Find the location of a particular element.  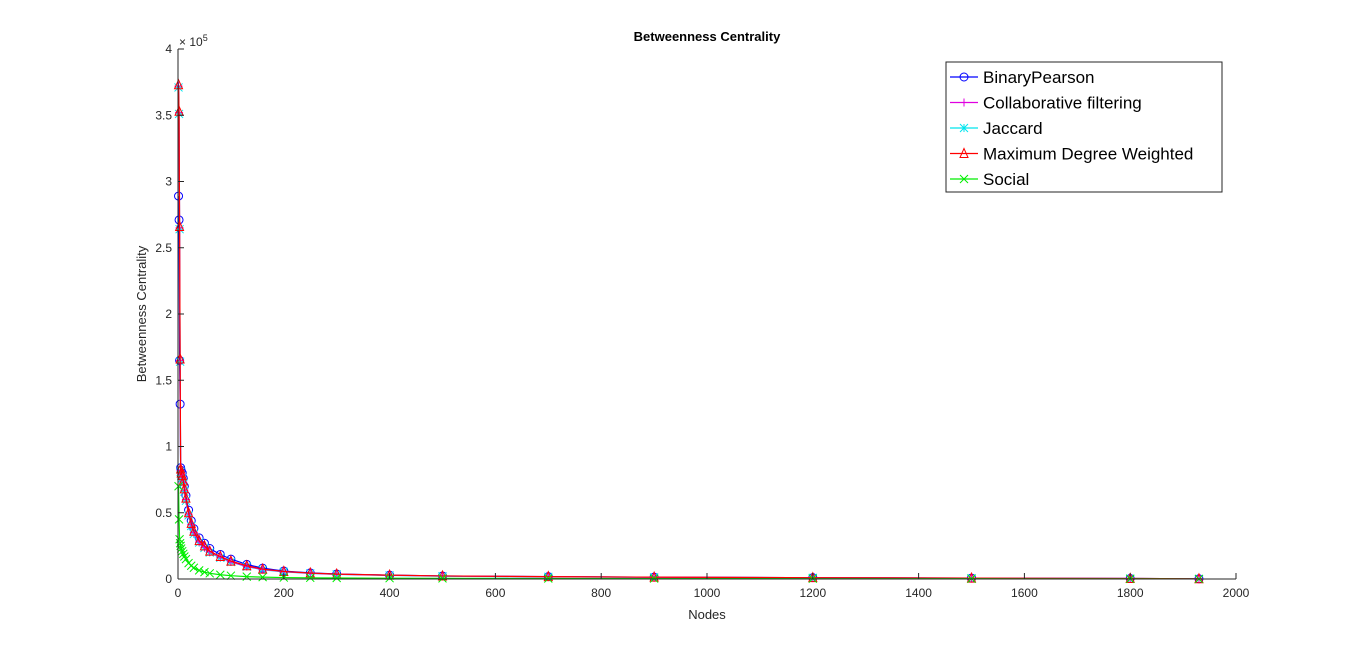

x-tick-label: 1200 is located at coordinates (812, 593).